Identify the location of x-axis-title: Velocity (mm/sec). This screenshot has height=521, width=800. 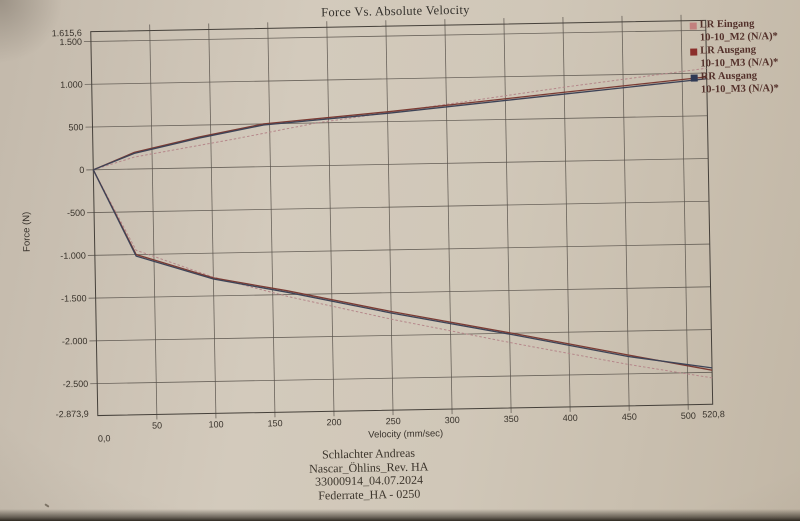
(405, 434).